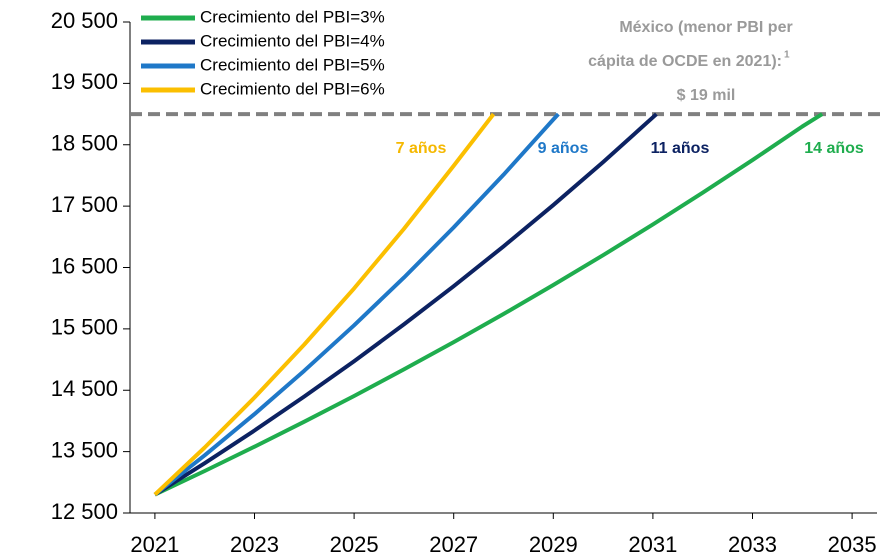  What do you see at coordinates (84, 388) in the screenshot?
I see `y-tick-label: 14 500` at bounding box center [84, 388].